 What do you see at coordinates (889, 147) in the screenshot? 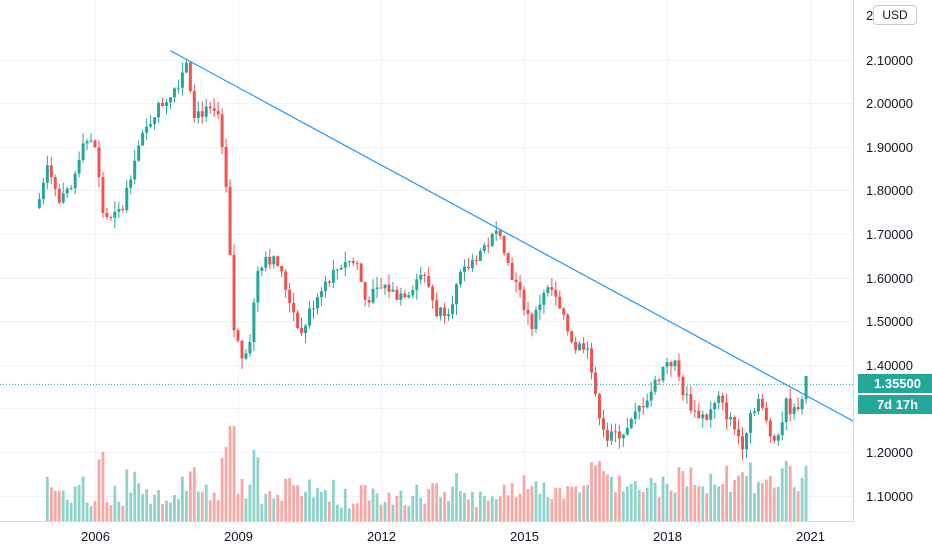
I see `y-tick-label: 1.90000` at bounding box center [889, 147].